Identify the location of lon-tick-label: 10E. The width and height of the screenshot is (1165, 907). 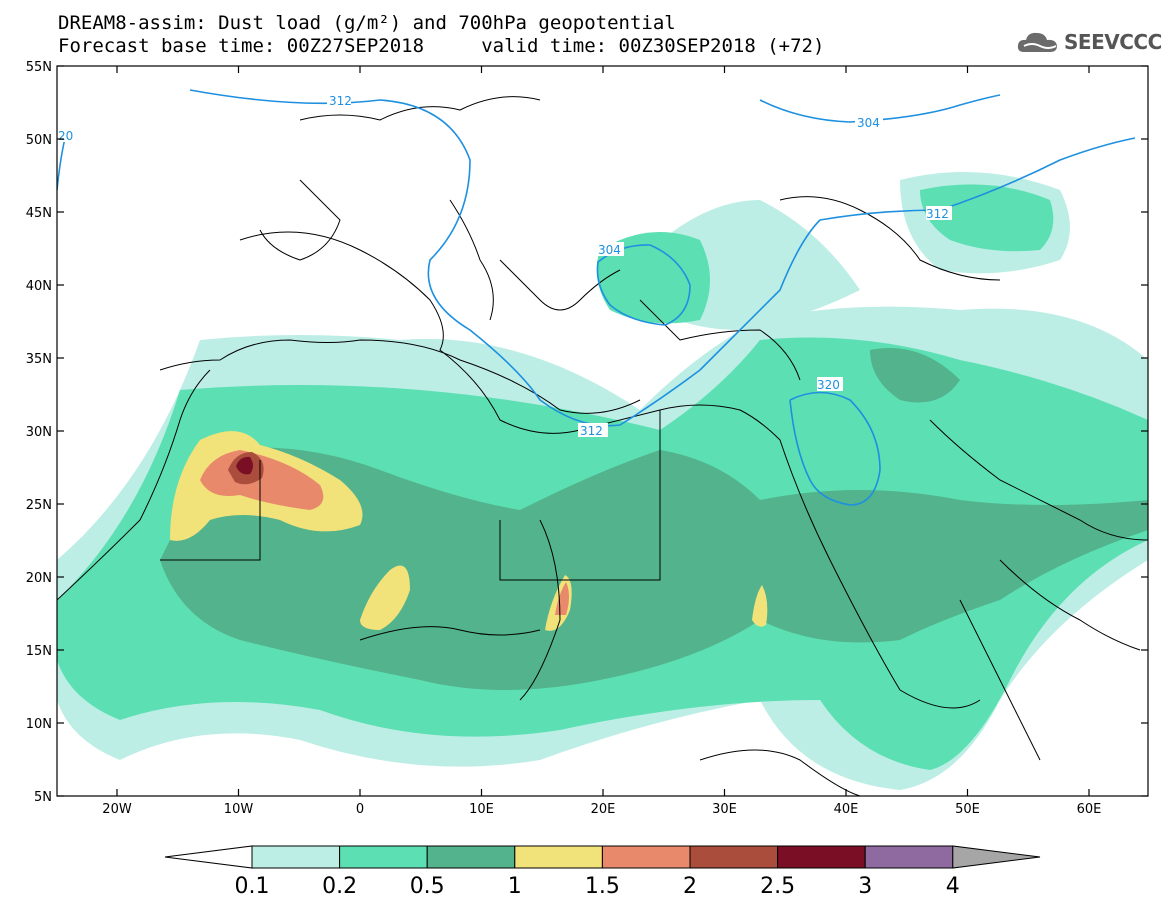
(481, 809).